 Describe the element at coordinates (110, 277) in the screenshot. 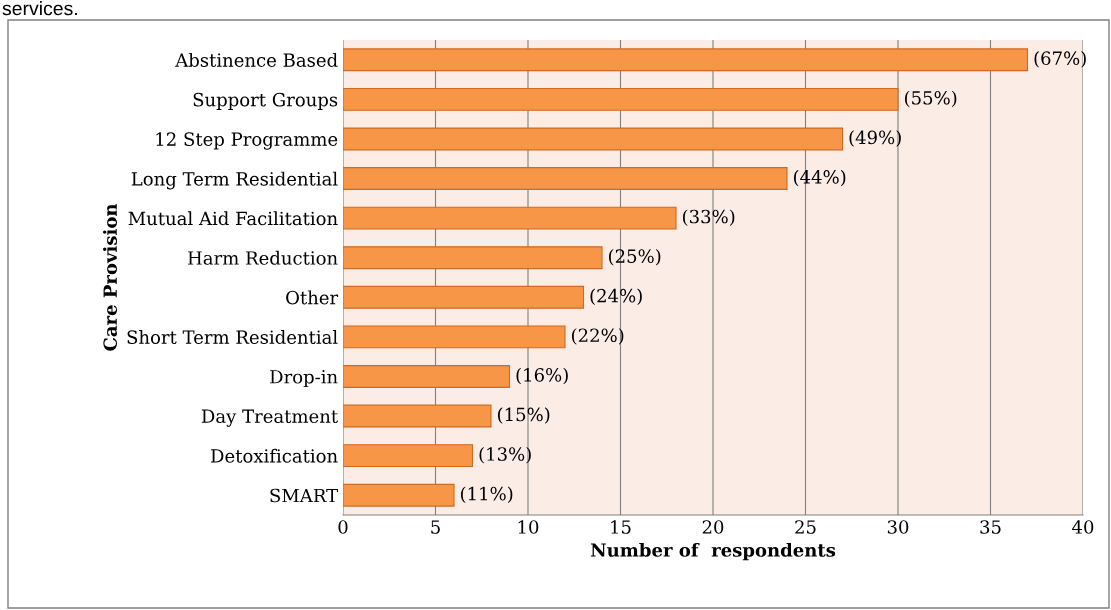

I see `y-axis-title: Care Provision` at that location.